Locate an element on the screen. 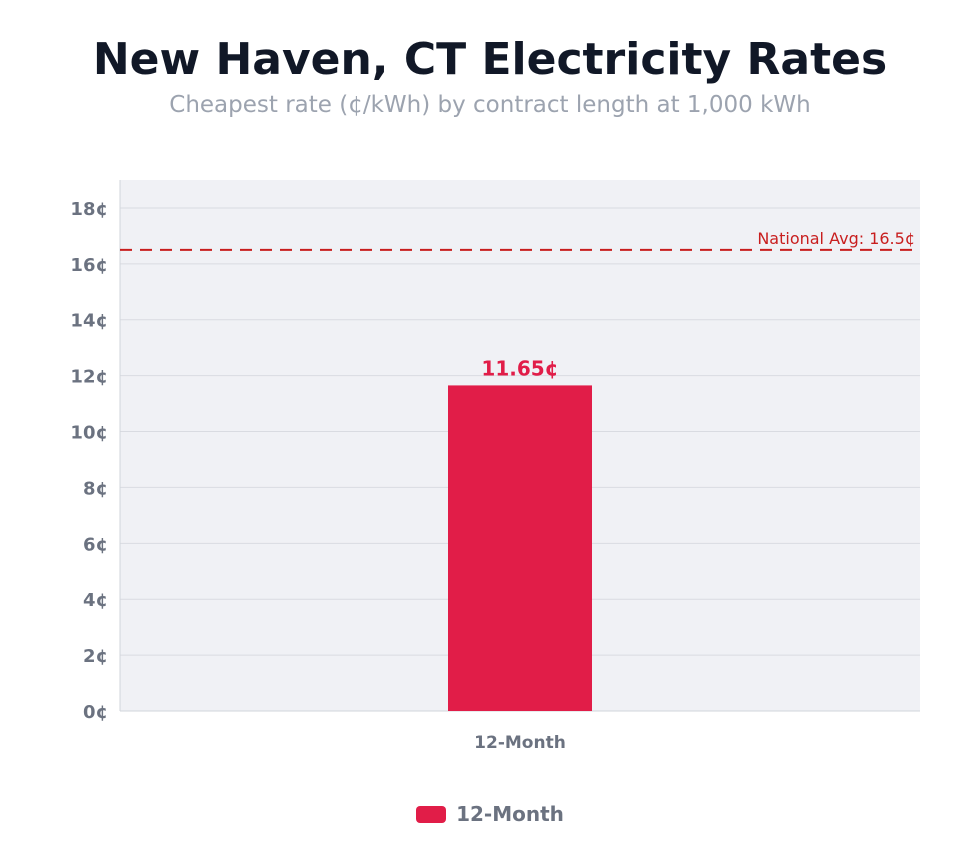  y-tick-label: 8¢ is located at coordinates (95, 488).